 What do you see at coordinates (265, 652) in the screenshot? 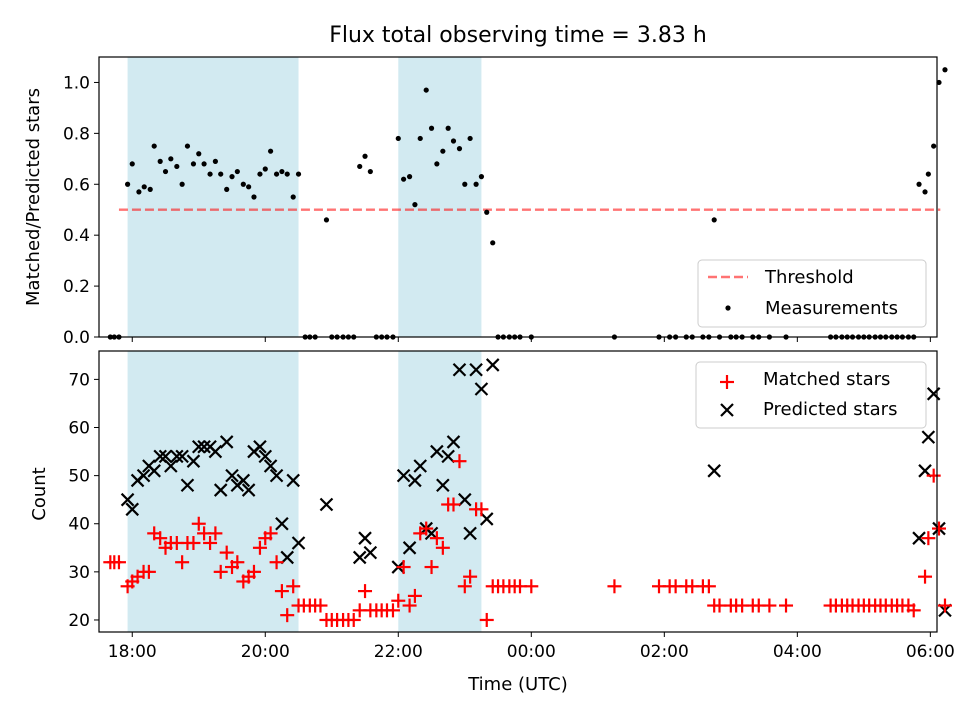
I see `bottom-x-tick-label: 20:00` at bounding box center [265, 652].